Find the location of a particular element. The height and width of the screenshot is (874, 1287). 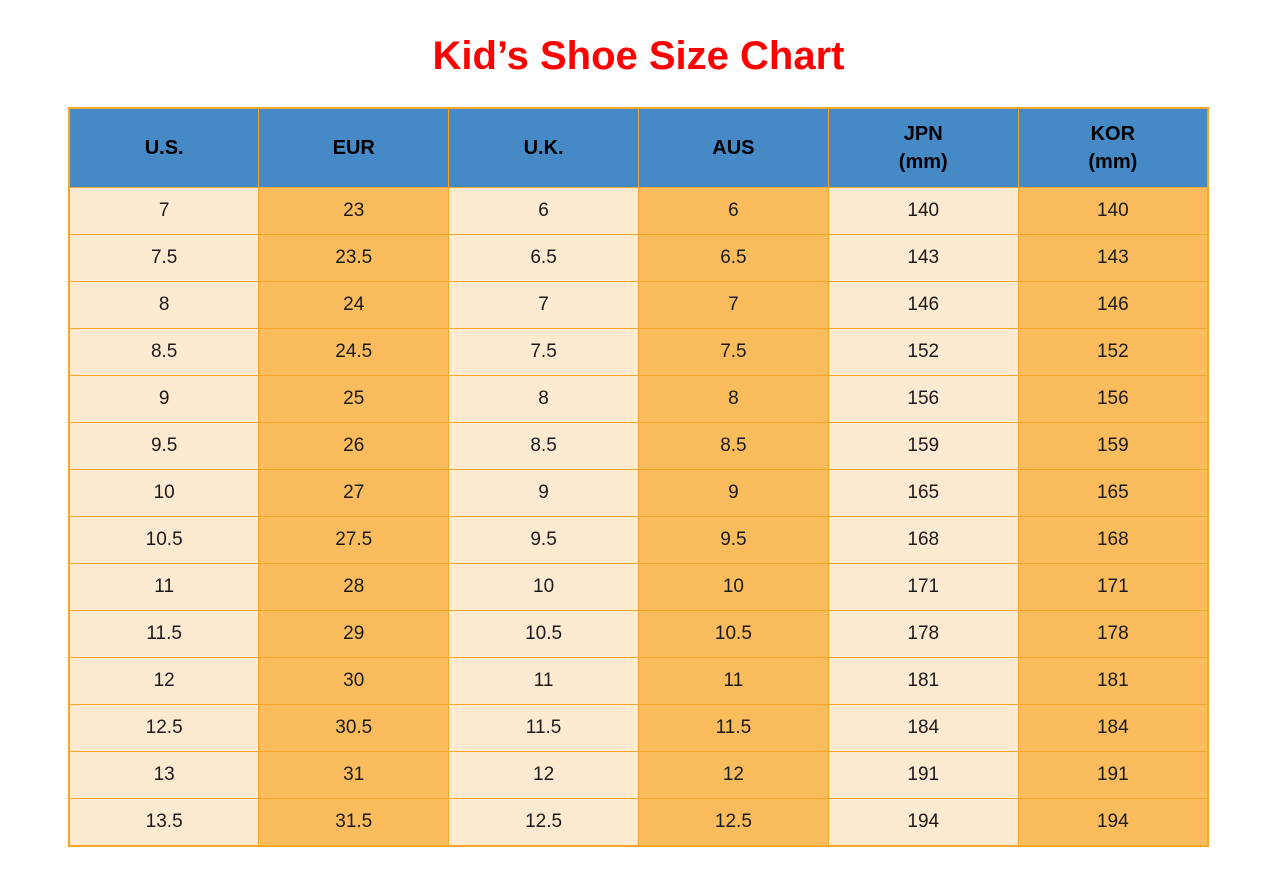

cell-eur: 28 is located at coordinates (354, 587).